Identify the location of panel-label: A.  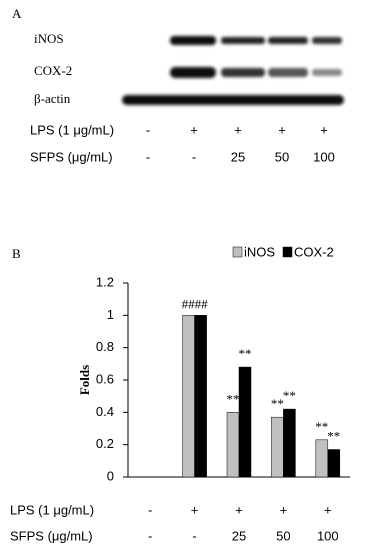
(17, 13).